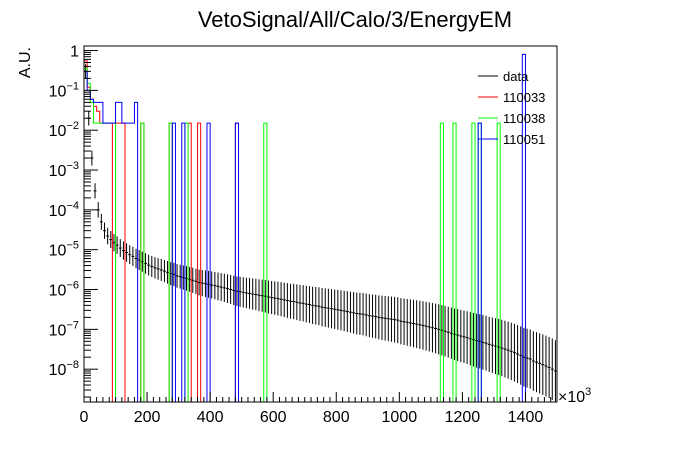  Describe the element at coordinates (64, 329) in the screenshot. I see `y-tick-label: 10⁻⁷` at that location.